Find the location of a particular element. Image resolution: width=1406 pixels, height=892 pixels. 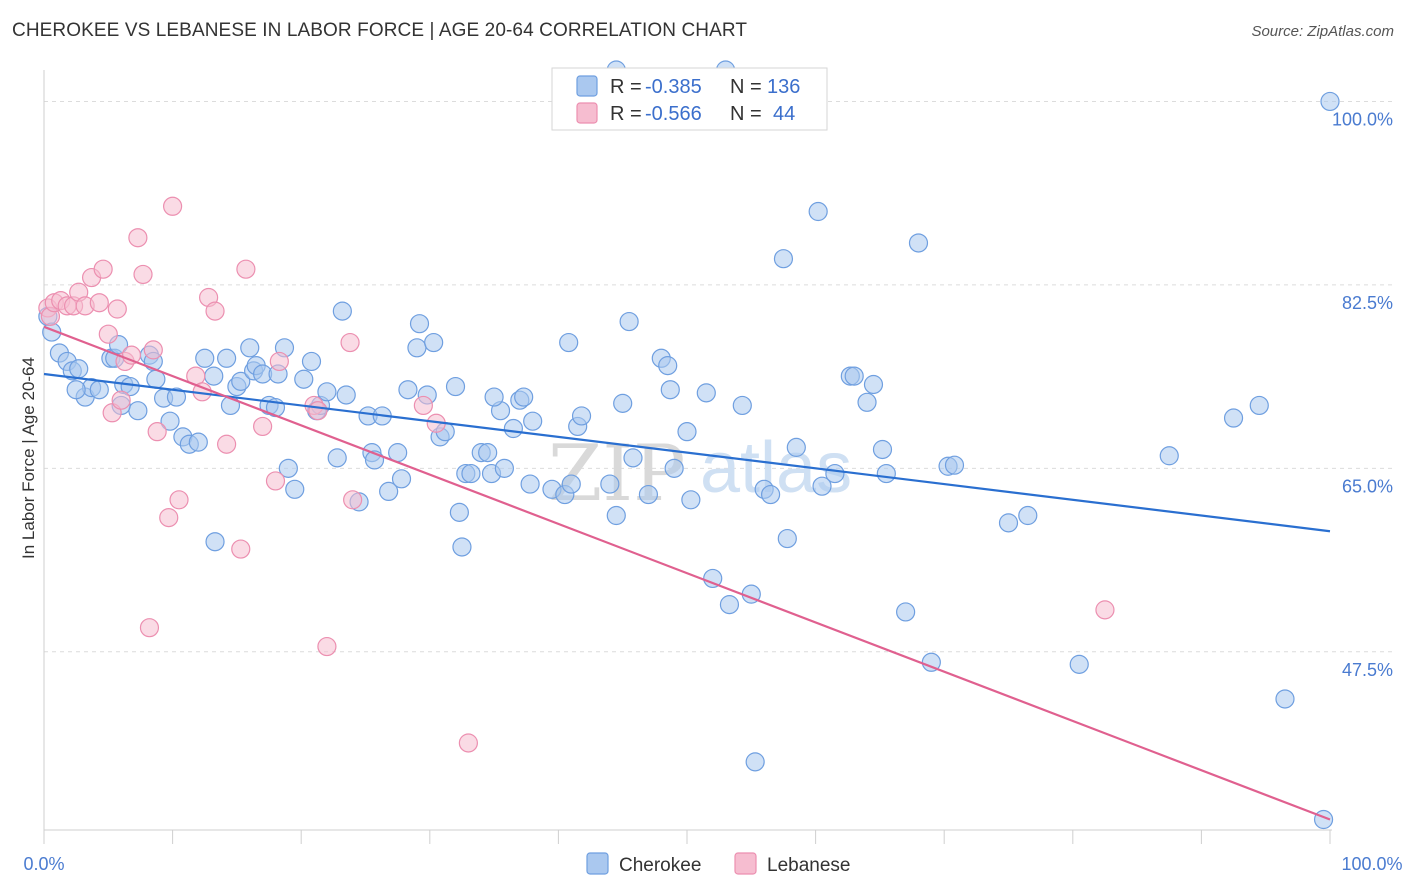

legend-r-value-0: -0.385 is located at coordinates (673, 87).